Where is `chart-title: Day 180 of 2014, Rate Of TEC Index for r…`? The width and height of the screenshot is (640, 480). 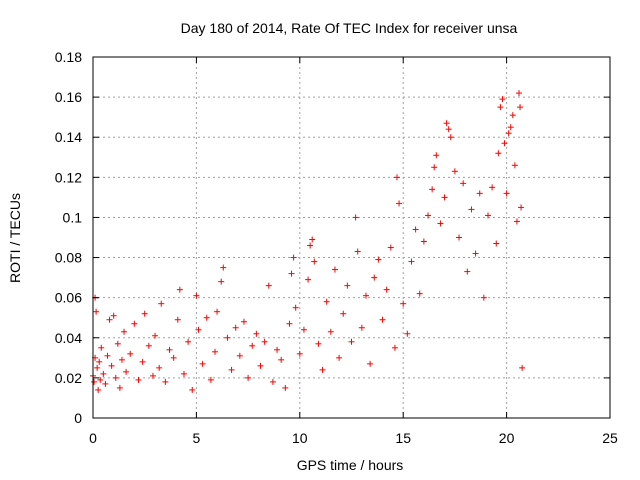
chart-title: Day 180 of 2014, Rate Of TEC Index for r… is located at coordinates (349, 28).